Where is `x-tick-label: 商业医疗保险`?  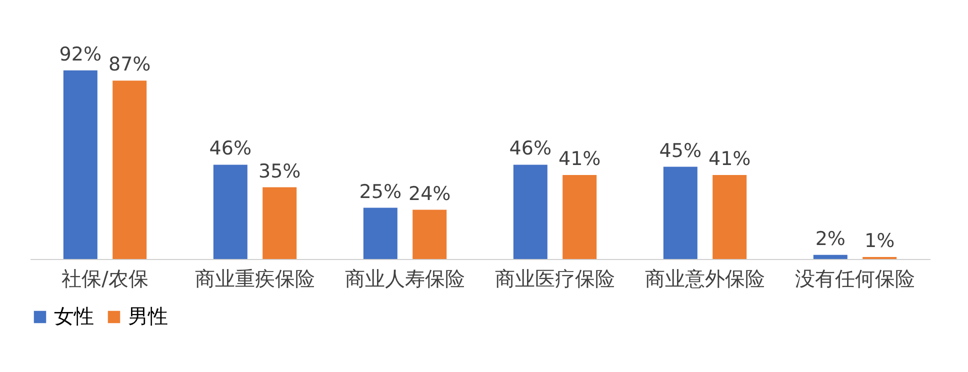 x-tick-label: 商业医疗保险 is located at coordinates (555, 278).